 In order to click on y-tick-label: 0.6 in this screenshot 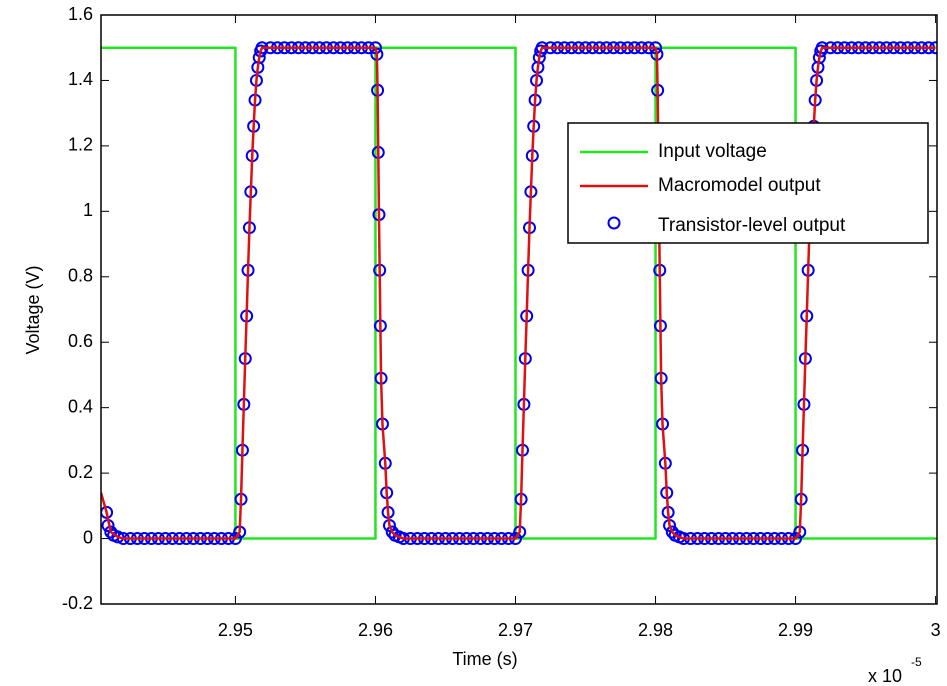, I will do `click(80, 341)`.